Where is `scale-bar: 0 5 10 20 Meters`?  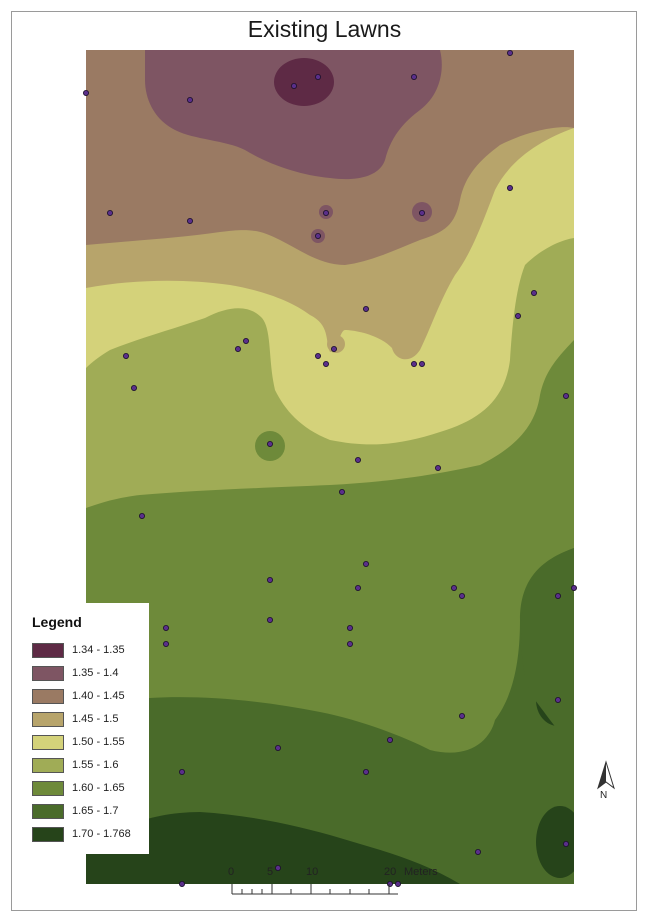
scale-bar: 0 5 10 20 Meters is located at coordinates (339, 890).